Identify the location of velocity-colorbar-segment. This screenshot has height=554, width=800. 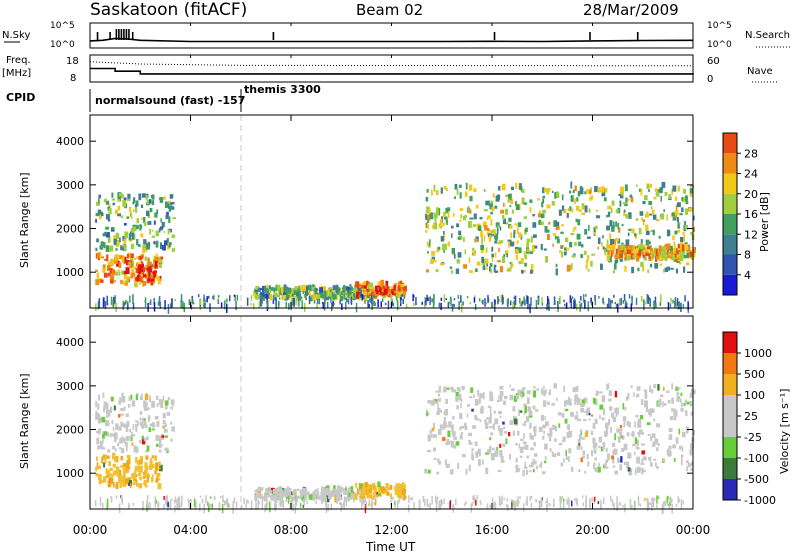
(730, 342).